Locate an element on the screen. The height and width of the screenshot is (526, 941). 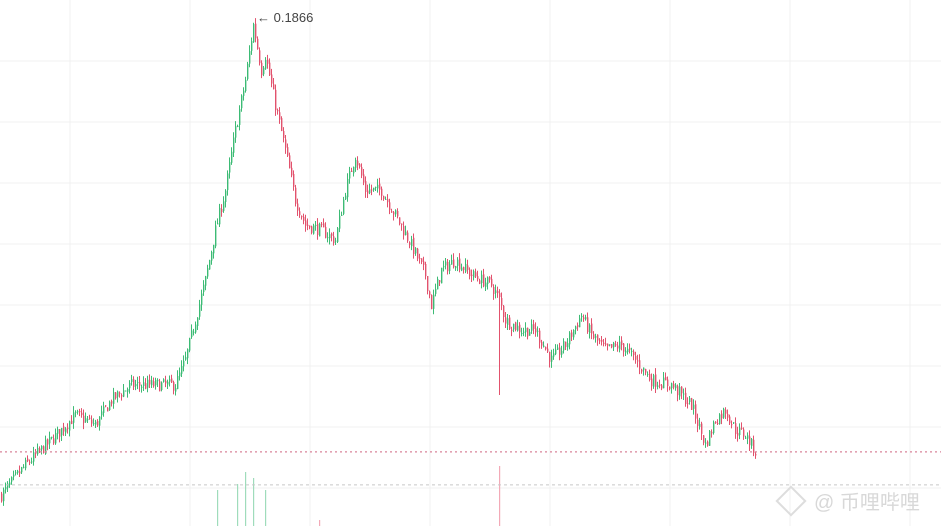
price-lines is located at coordinates (470, 468).